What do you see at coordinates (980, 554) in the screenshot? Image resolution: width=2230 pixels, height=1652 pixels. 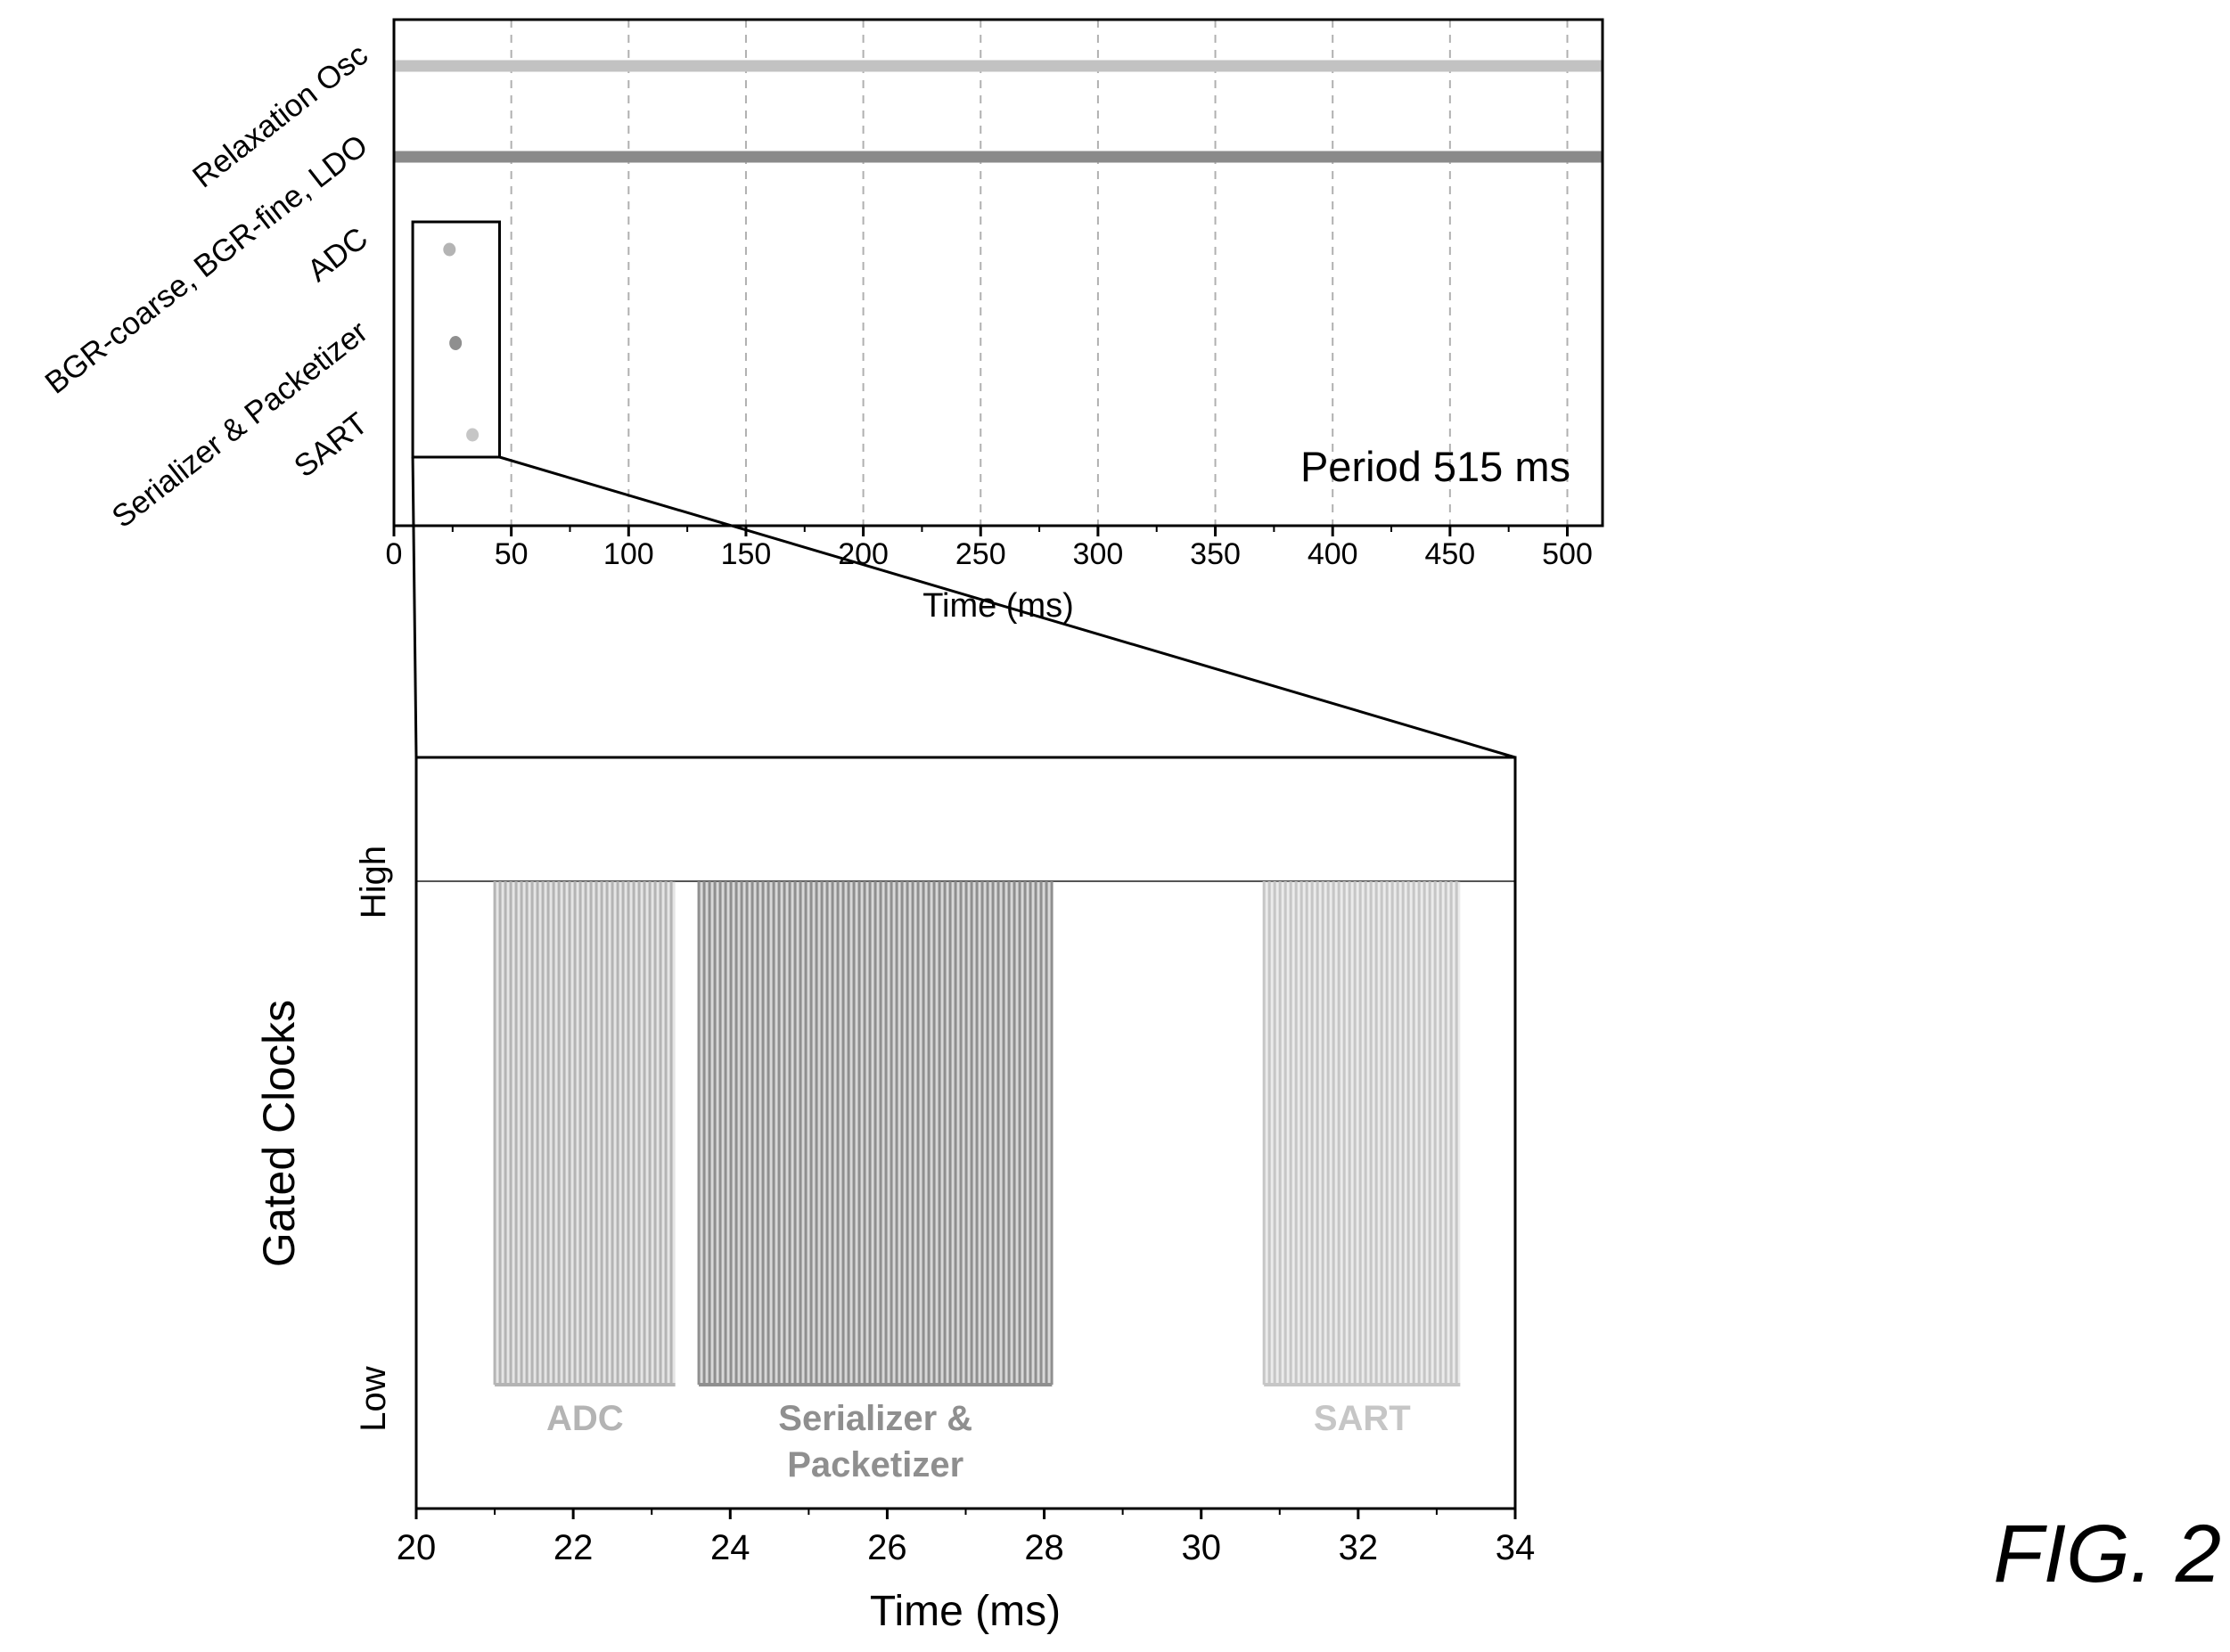 I see `top-tick-label-250: 250` at bounding box center [980, 554].